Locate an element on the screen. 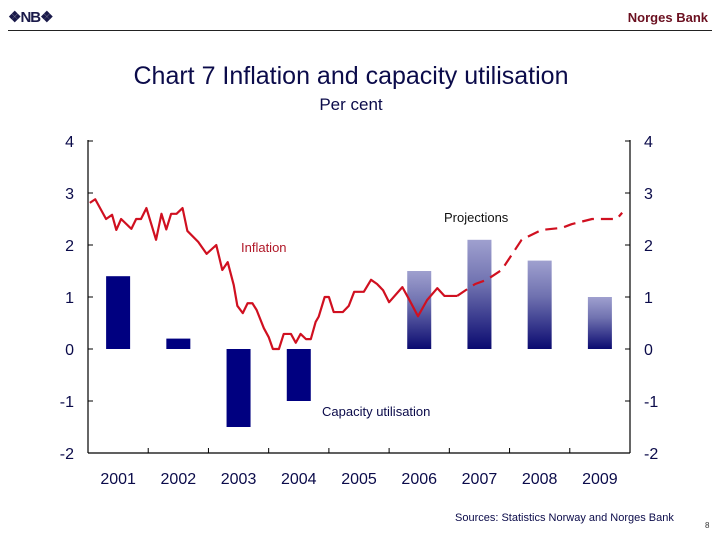 The width and height of the screenshot is (720, 540). inflation-line is located at coordinates (273, 274).